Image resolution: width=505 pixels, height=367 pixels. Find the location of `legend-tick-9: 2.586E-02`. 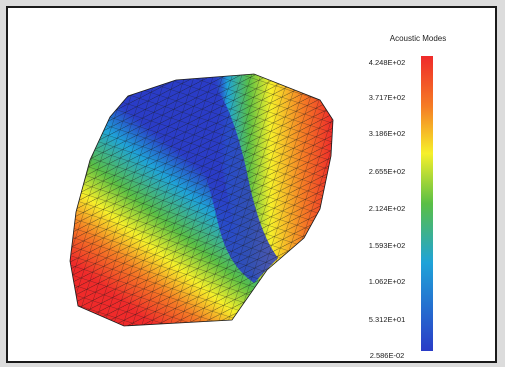

legend-tick-9: 2.586E-02 is located at coordinates (387, 355).